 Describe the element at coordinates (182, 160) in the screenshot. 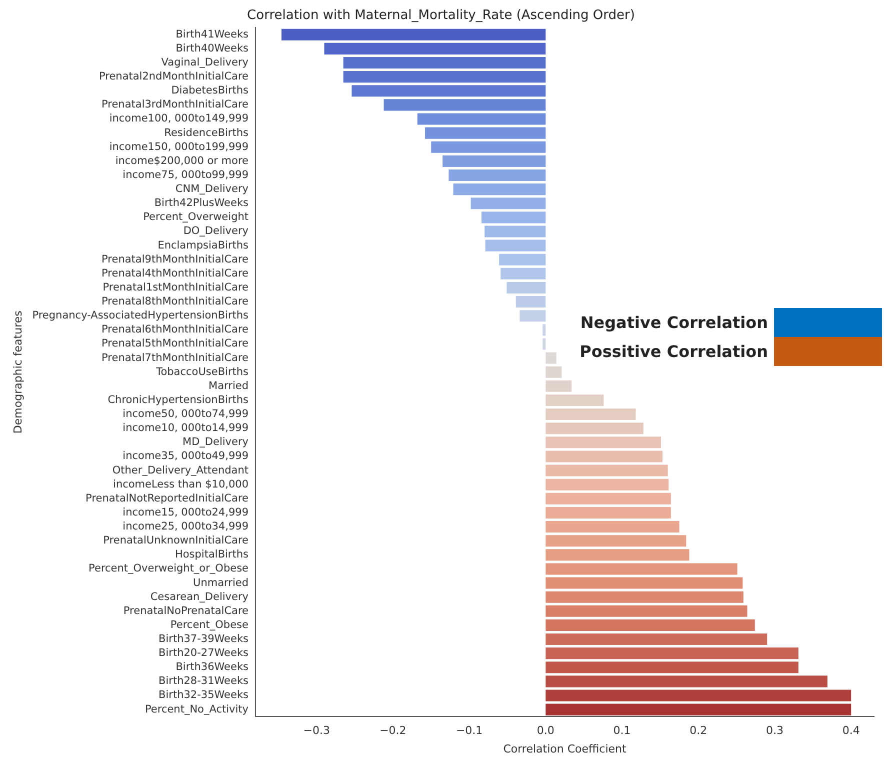

I see `y-tick-label: income$200,000 or more` at that location.